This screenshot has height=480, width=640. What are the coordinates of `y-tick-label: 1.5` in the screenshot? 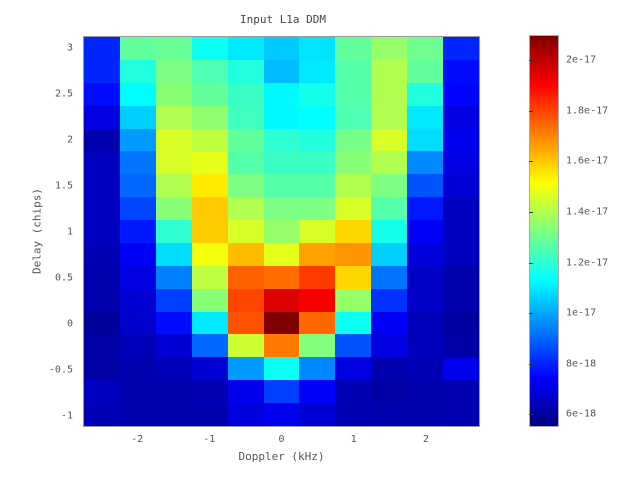 It's located at (63, 185).